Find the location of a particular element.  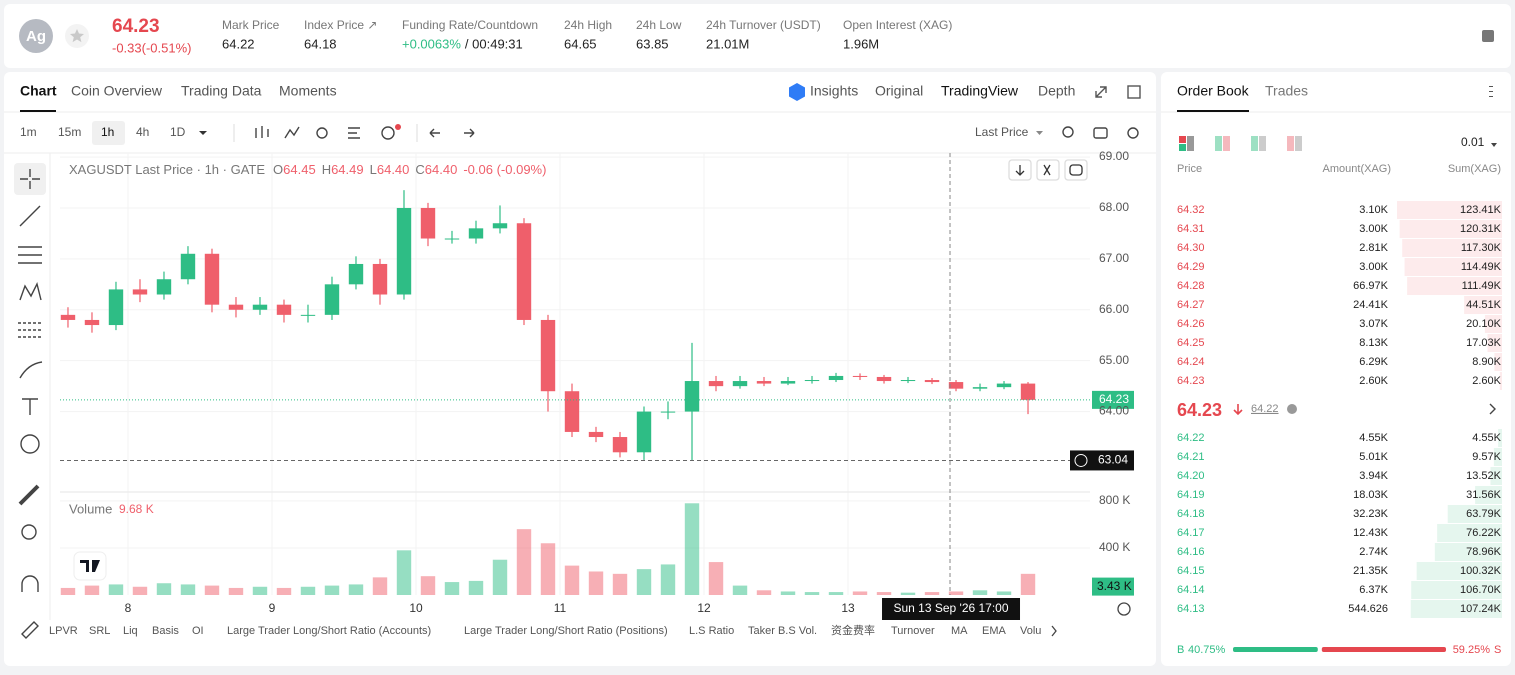

chart-tab: Moments is located at coordinates (308, 91).